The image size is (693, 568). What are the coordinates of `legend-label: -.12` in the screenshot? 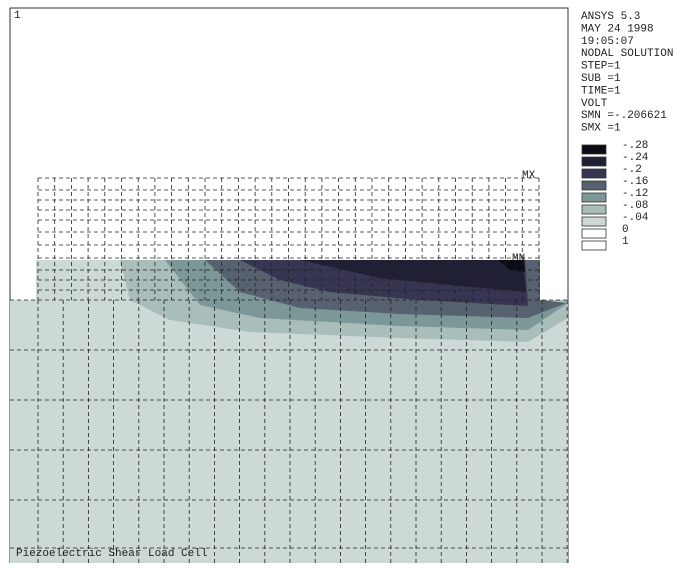 It's located at (635, 194).